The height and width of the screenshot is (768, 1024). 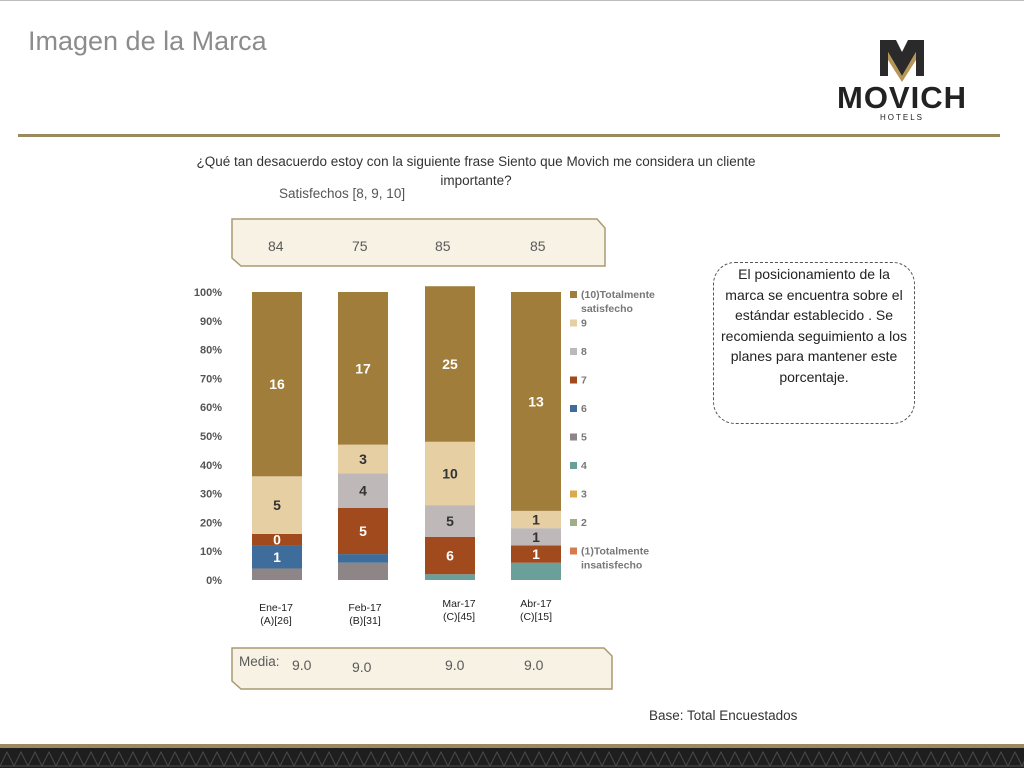 What do you see at coordinates (902, 97) in the screenshot?
I see `logo-word: MOVICH` at bounding box center [902, 97].